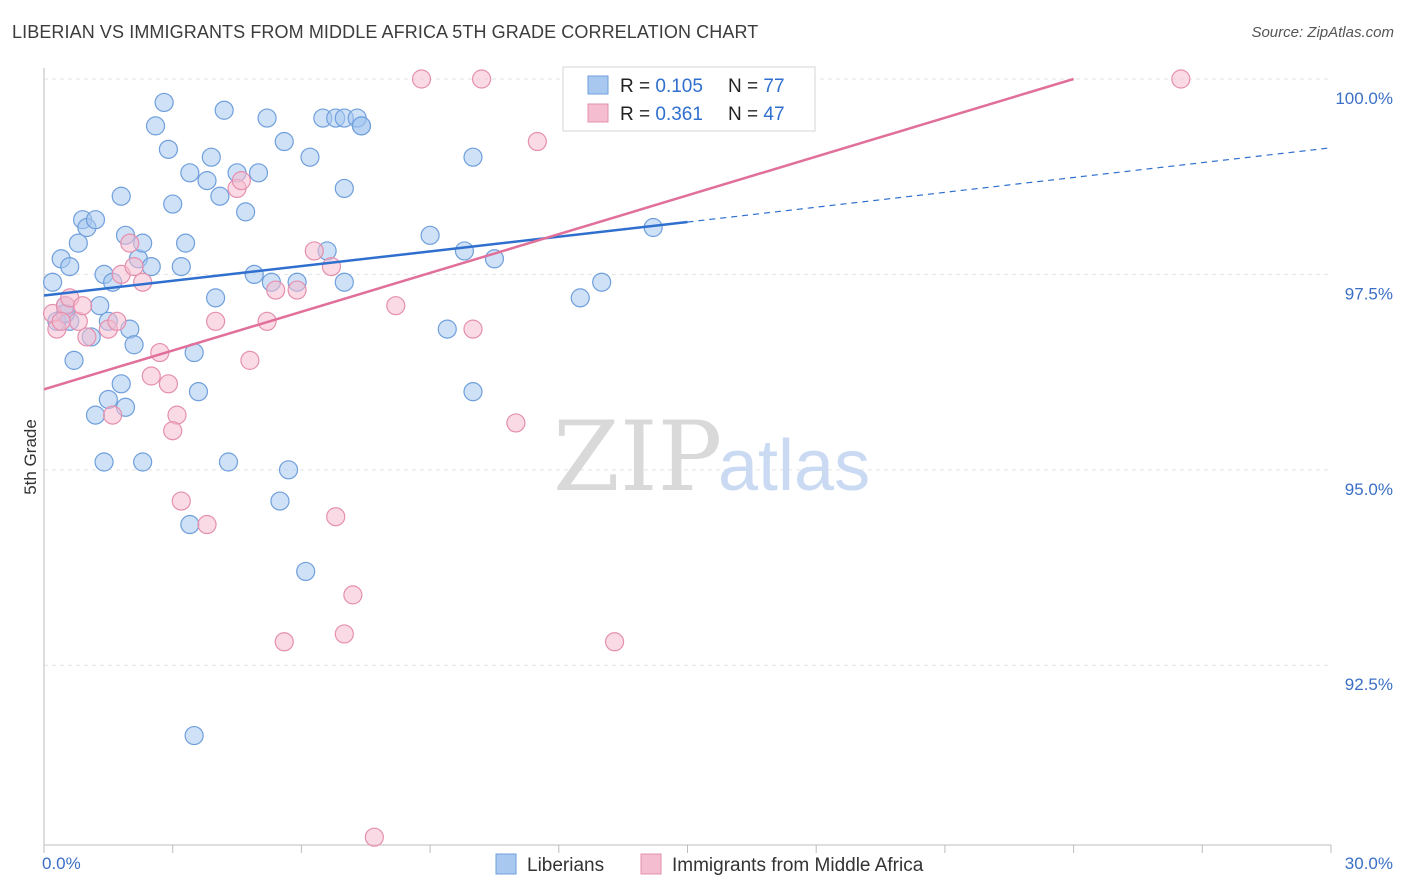 This screenshot has height=892, width=1406. I want to click on x-tick-label-max: 30.0%, so click(1369, 863).